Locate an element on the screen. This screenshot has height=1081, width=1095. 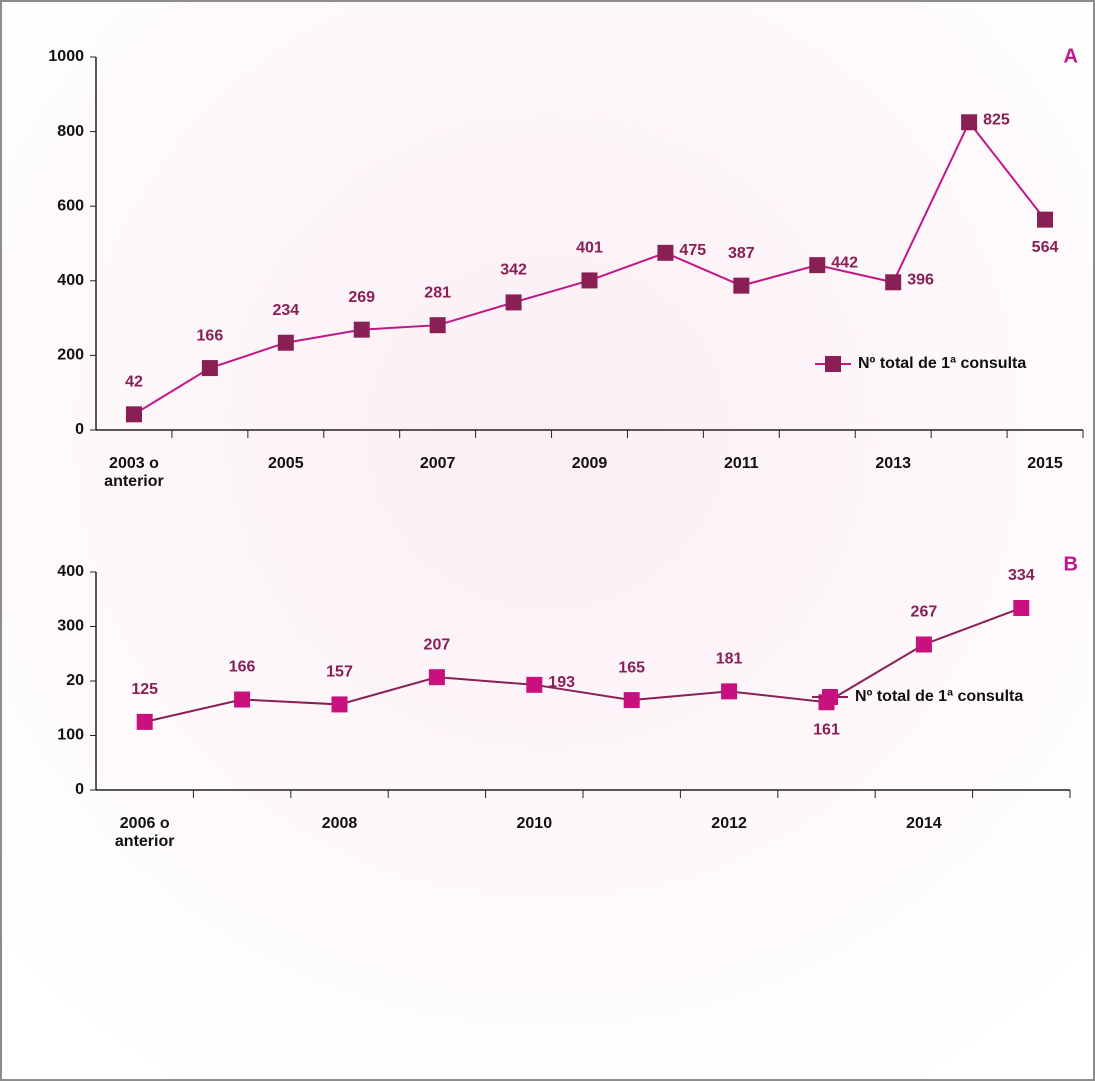
x-tick-label: 2010 is located at coordinates (535, 823).